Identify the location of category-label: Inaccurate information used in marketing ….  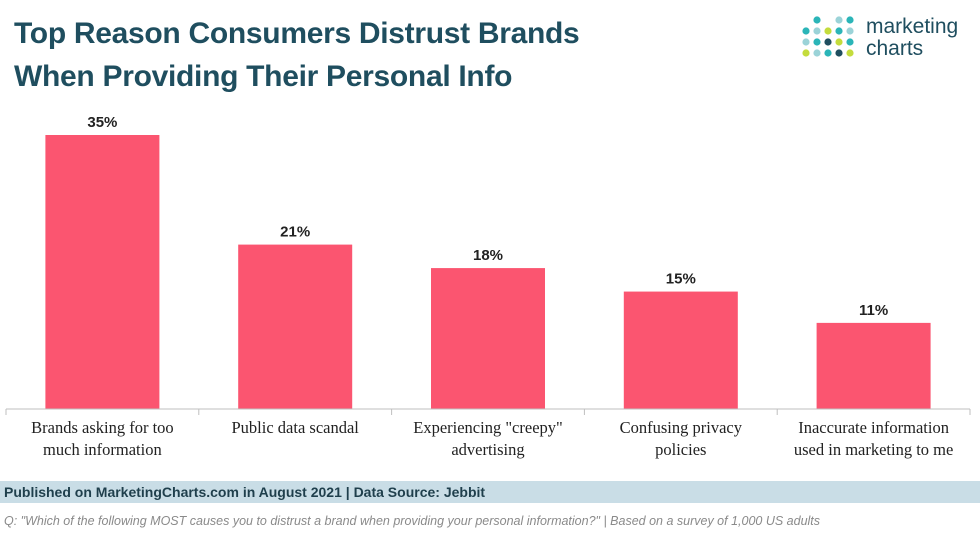
(873, 438).